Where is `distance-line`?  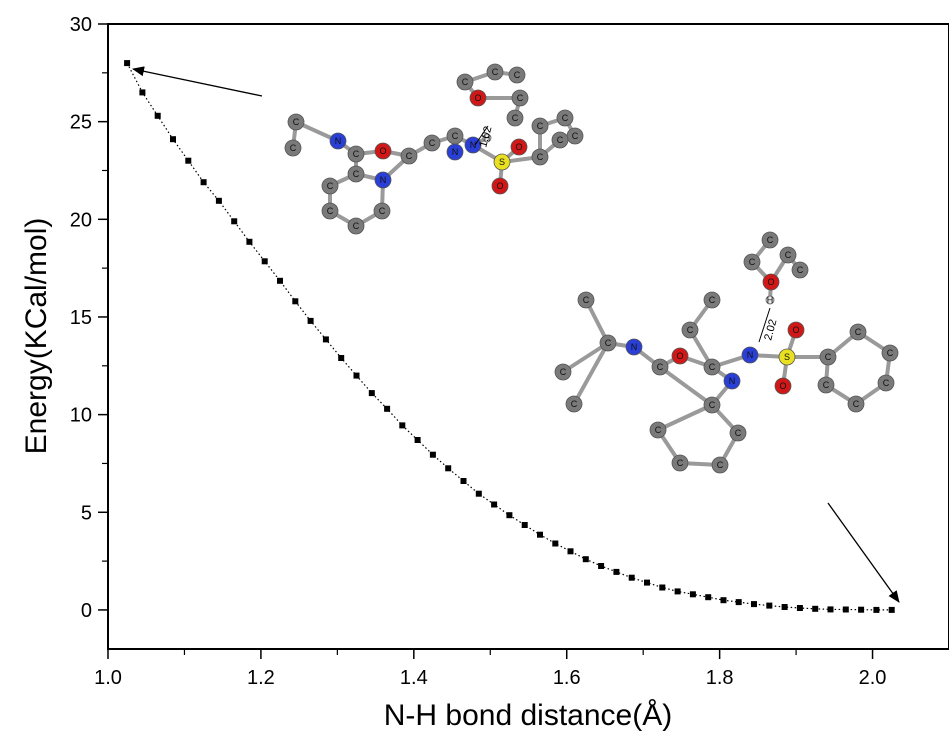 distance-line is located at coordinates (764, 325).